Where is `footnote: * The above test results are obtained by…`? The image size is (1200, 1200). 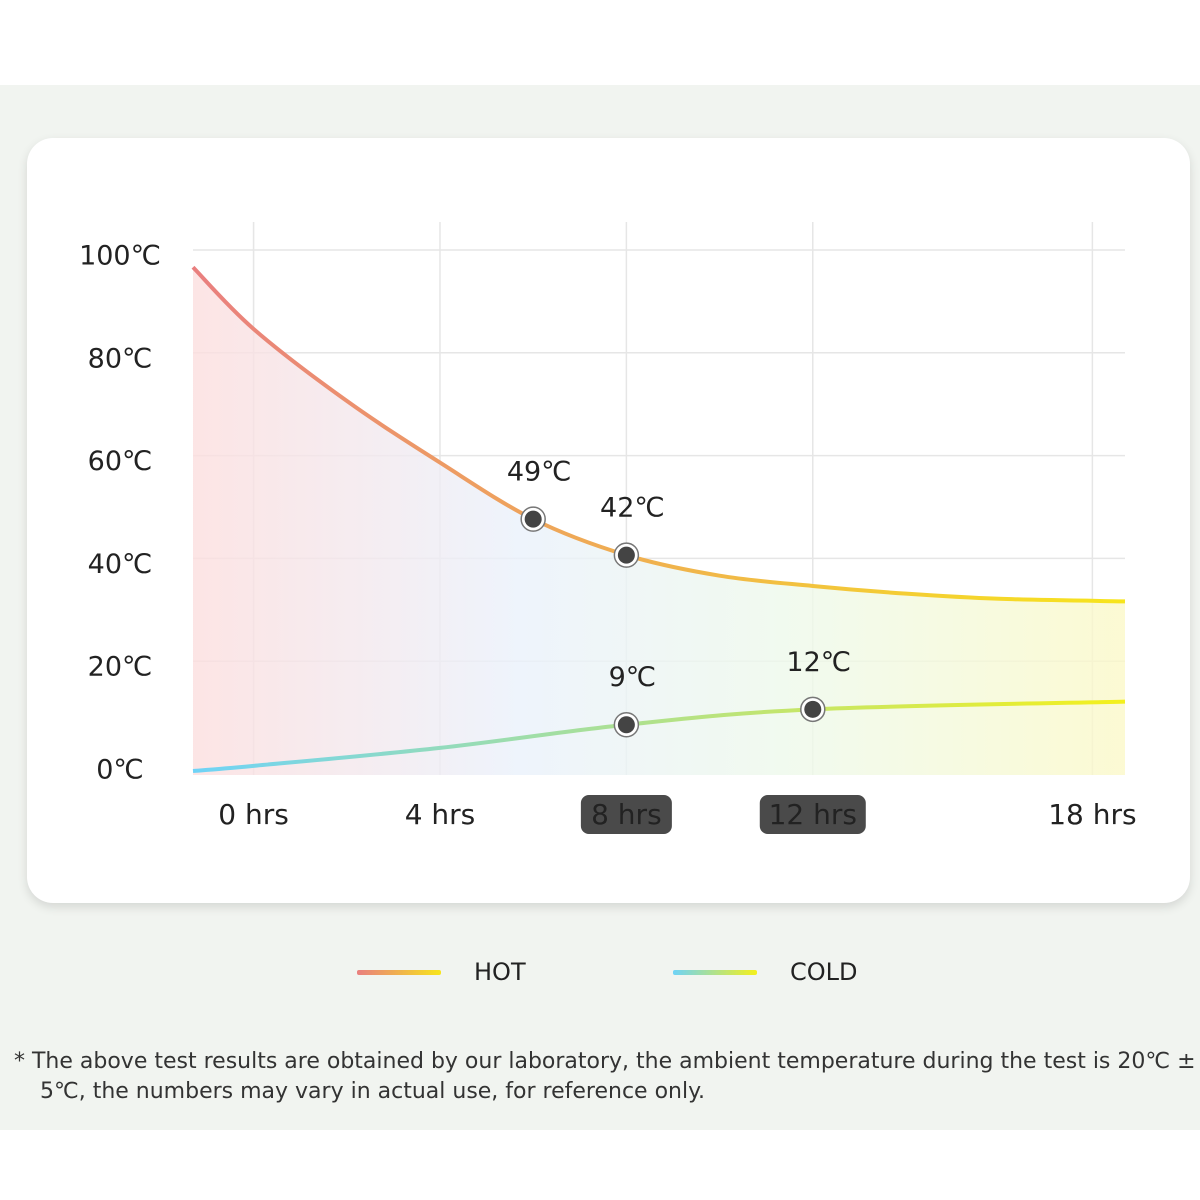 footnote: * The above test results are obtained by… is located at coordinates (605, 1076).